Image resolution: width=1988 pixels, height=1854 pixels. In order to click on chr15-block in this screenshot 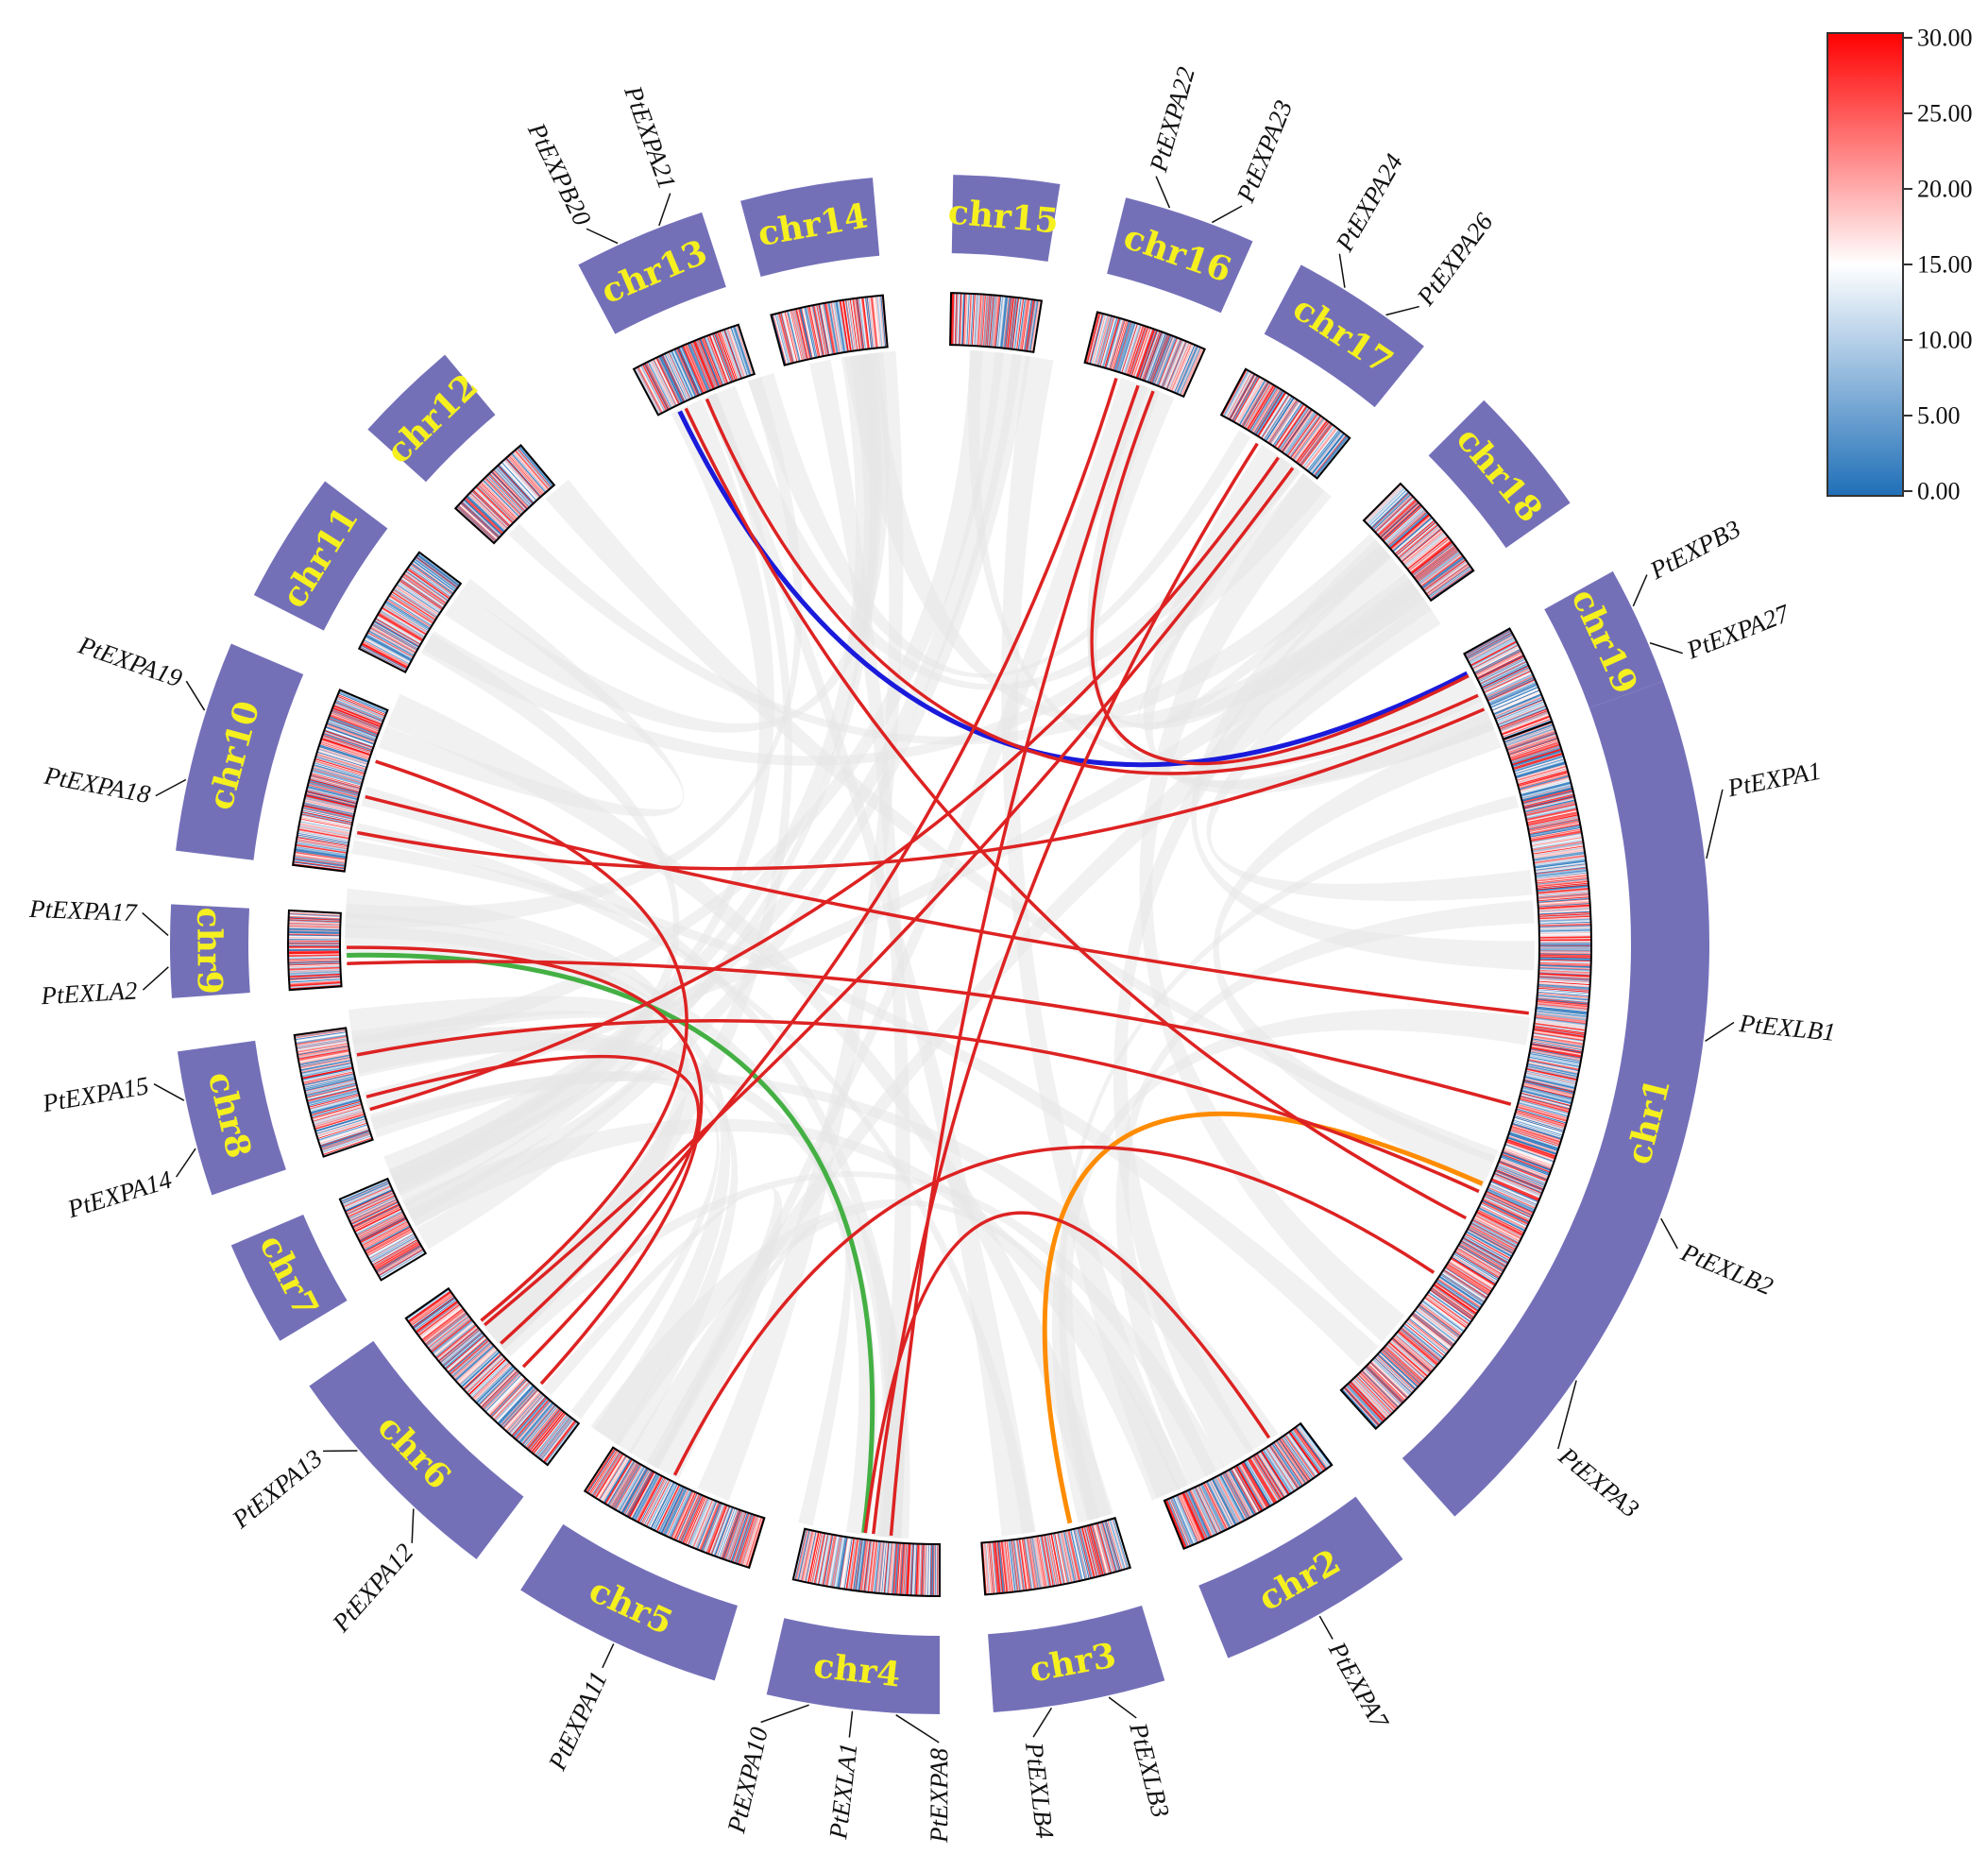, I will do `click(1006, 219)`.